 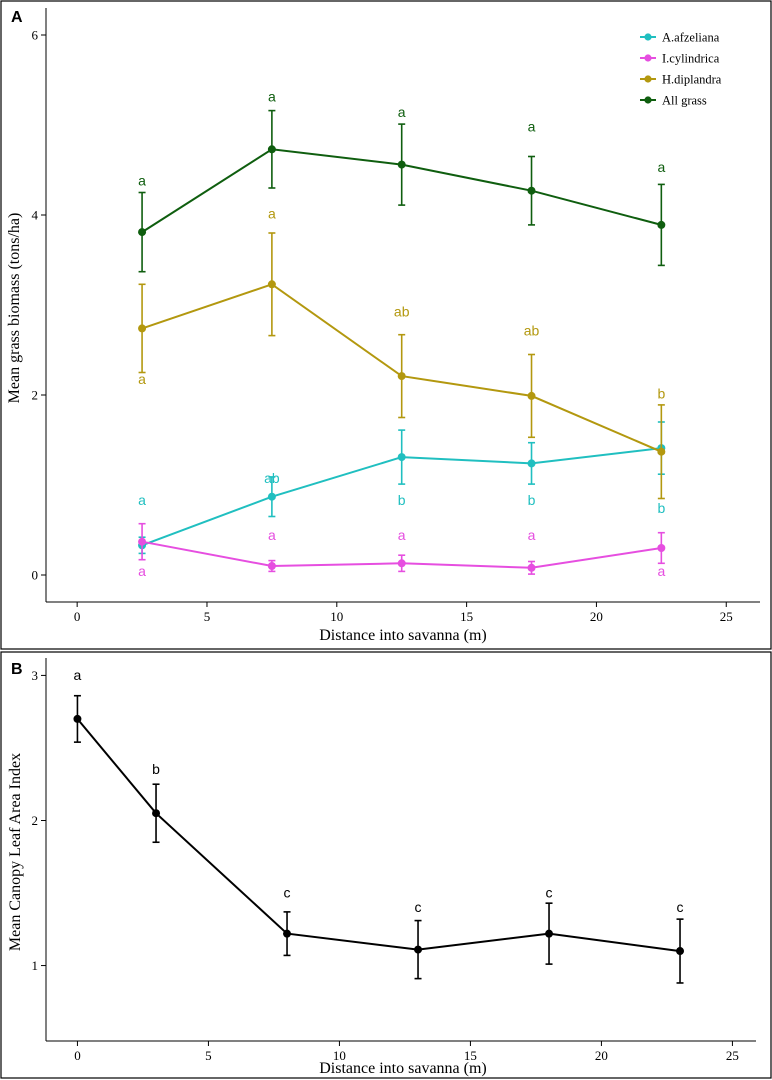 What do you see at coordinates (15, 852) in the screenshot?
I see `panel-b-y-axis-title: Mean Canopy Leaf Area Index` at bounding box center [15, 852].